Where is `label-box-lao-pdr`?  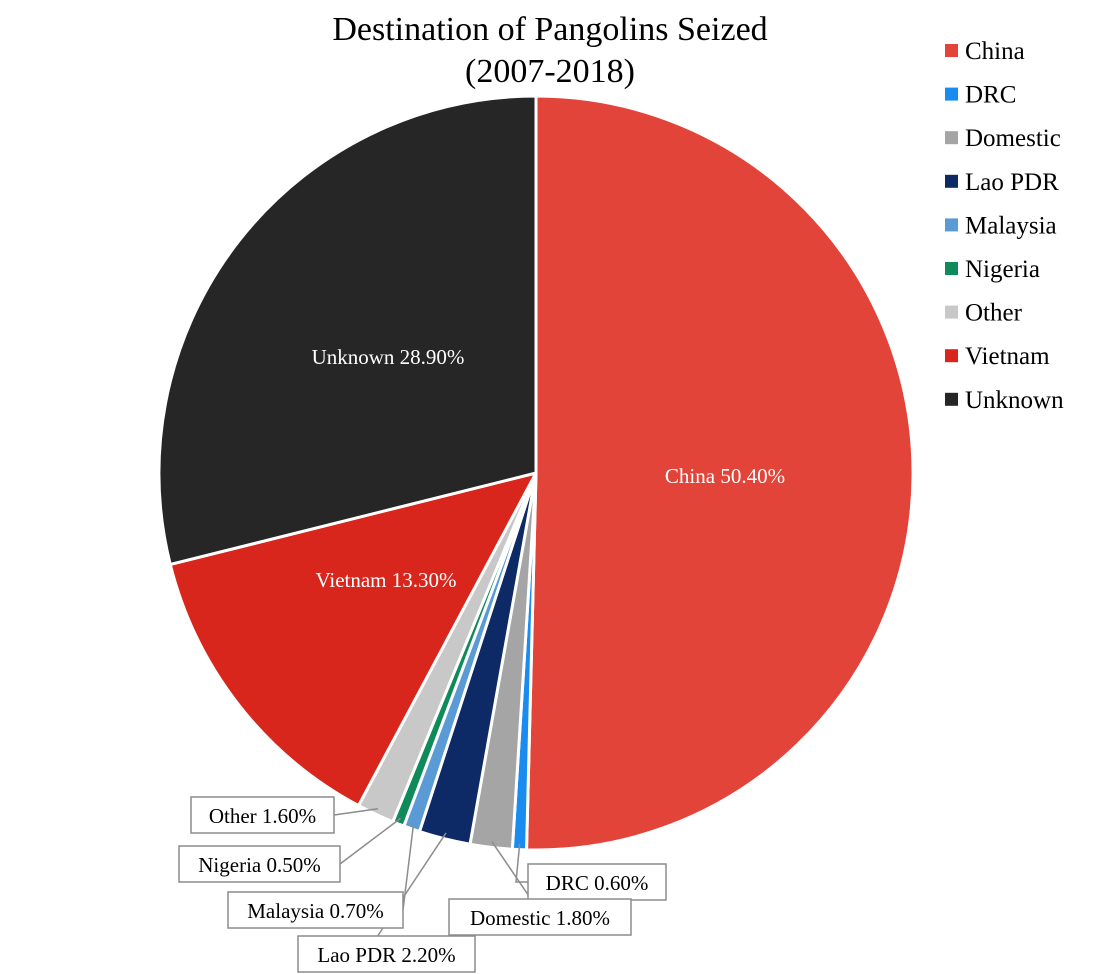 label-box-lao-pdr is located at coordinates (386, 954).